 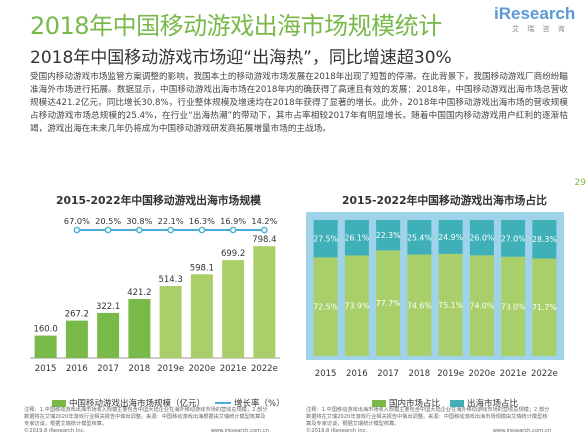 I want to click on right-x-tick-2018: 2018, so click(x=420, y=374).